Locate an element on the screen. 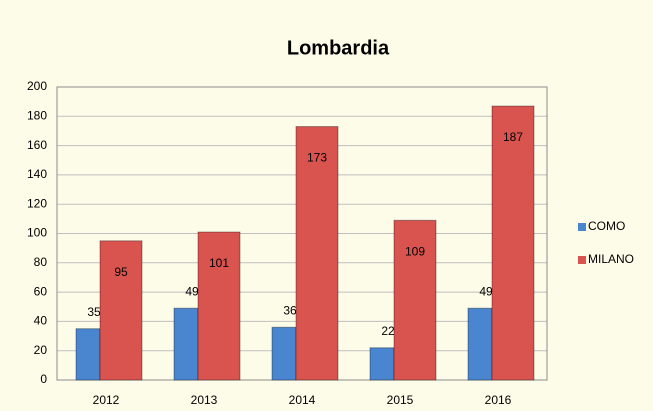 This screenshot has height=411, width=653. y-tick-label: 80 is located at coordinates (41, 262).